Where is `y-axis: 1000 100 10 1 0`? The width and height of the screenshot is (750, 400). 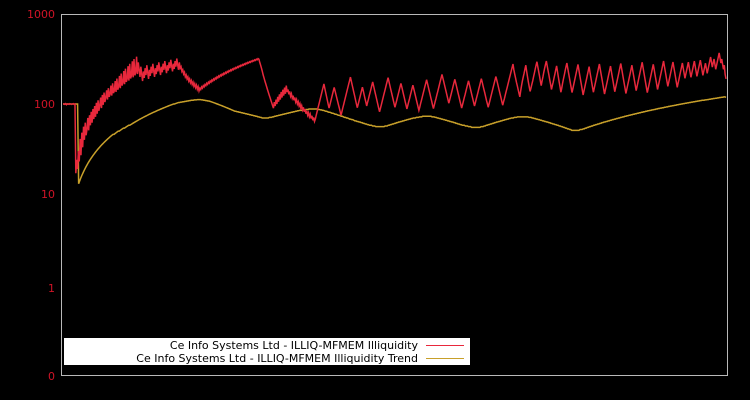
y-axis: 1000 100 10 1 0 is located at coordinates (27, 200).